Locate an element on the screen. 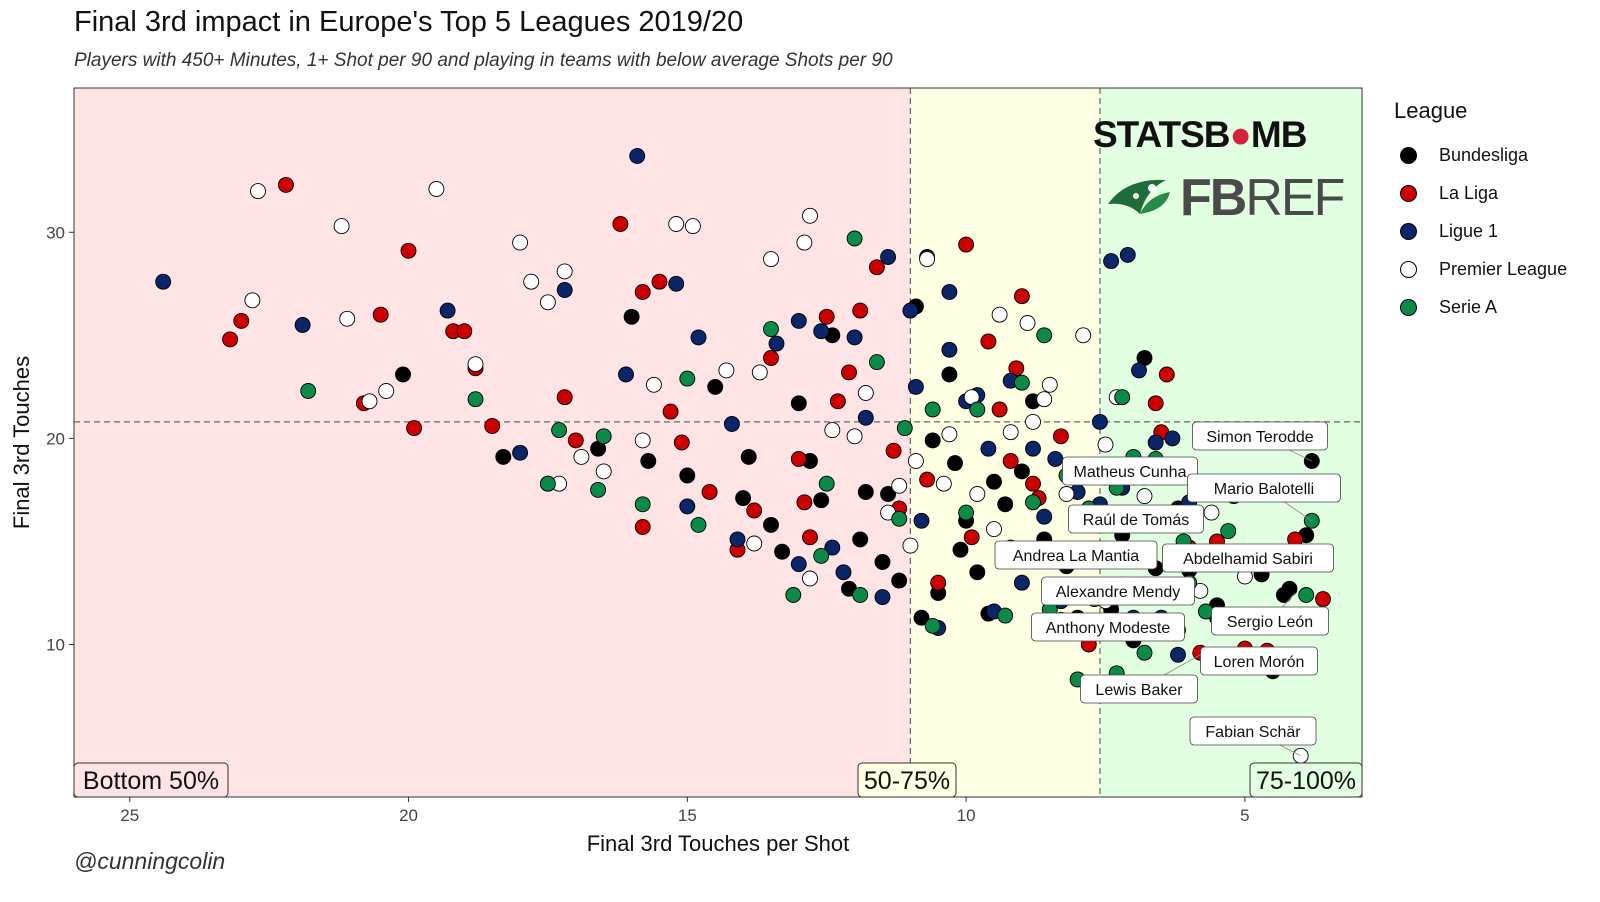 Image resolution: width=1600 pixels, height=902 pixels. annotation-label: Anthony Modeste is located at coordinates (1108, 628).